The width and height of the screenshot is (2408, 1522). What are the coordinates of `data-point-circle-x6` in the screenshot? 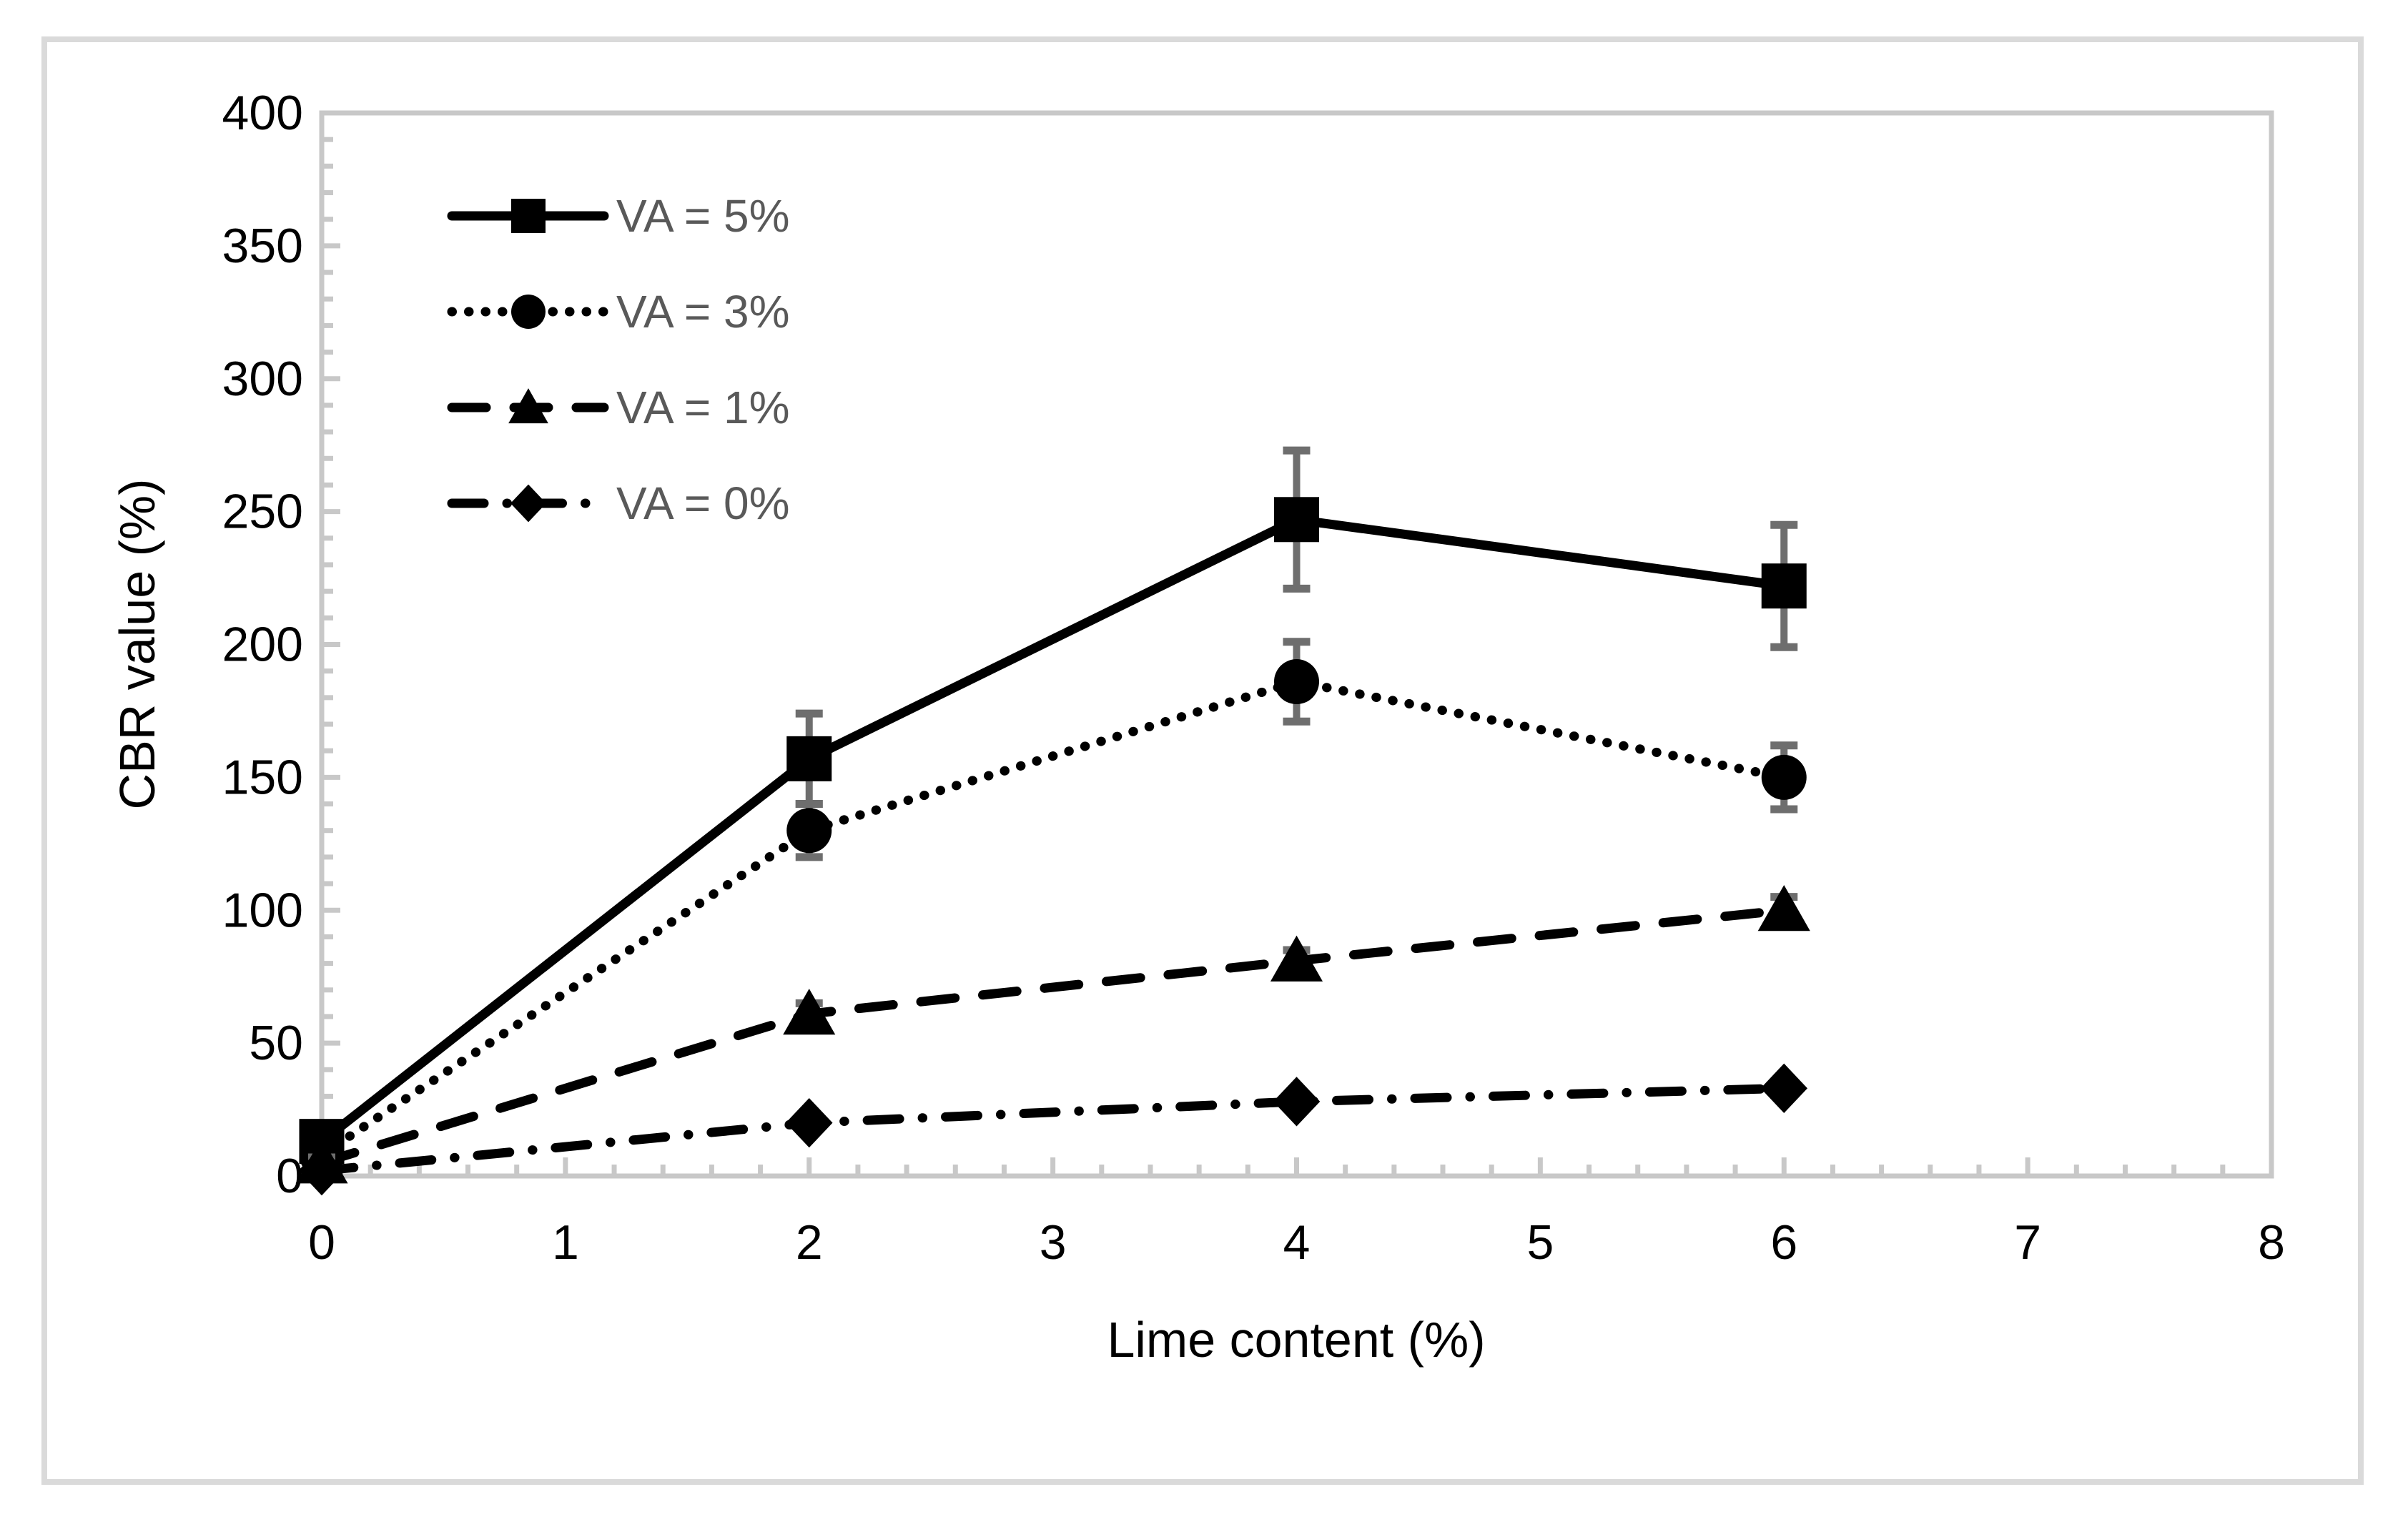 It's located at (1784, 777).